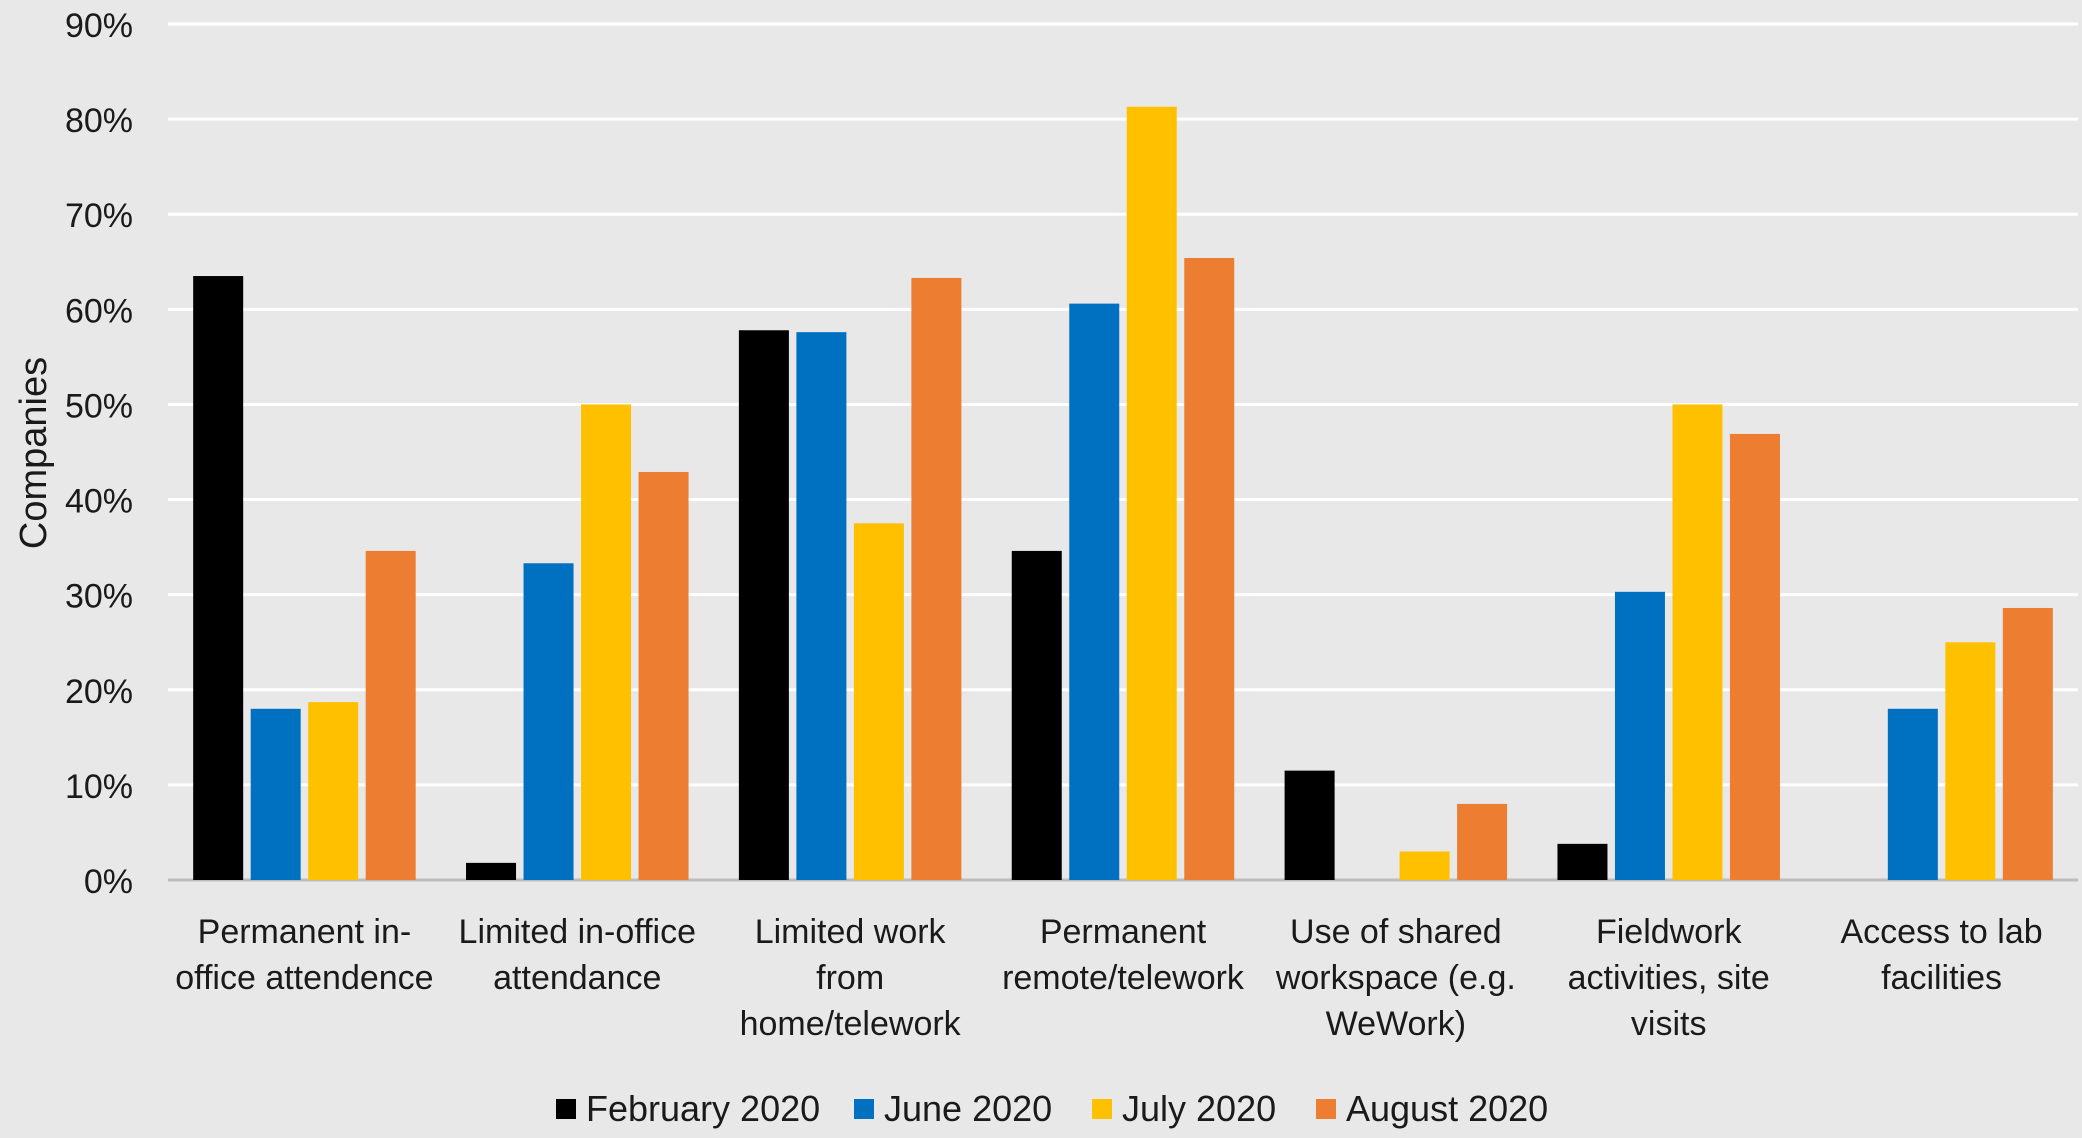  What do you see at coordinates (99, 311) in the screenshot?
I see `y-tick-label: 60%` at bounding box center [99, 311].